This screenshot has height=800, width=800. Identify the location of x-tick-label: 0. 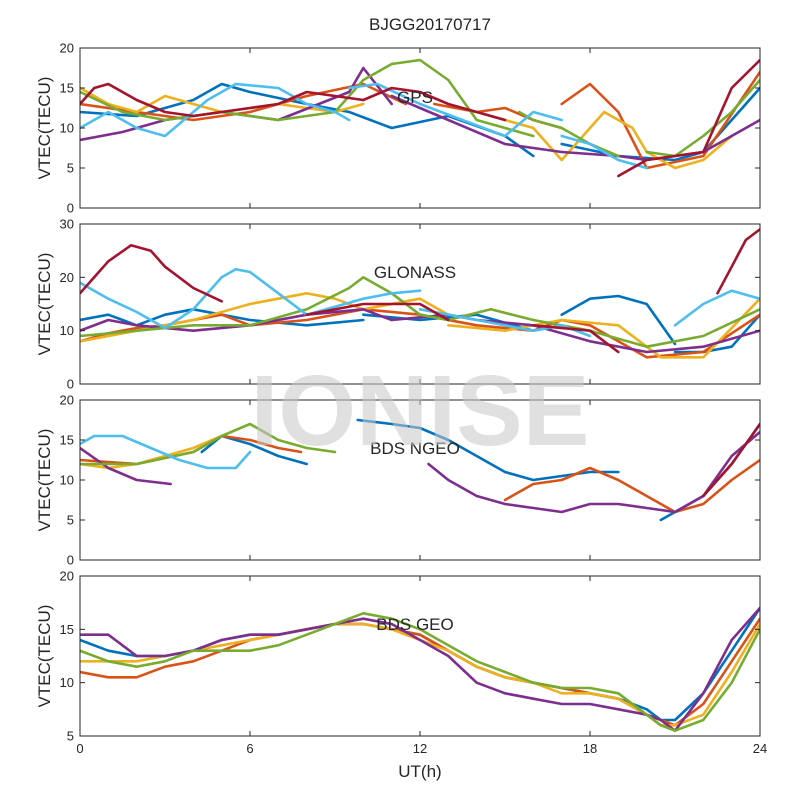
(79, 748).